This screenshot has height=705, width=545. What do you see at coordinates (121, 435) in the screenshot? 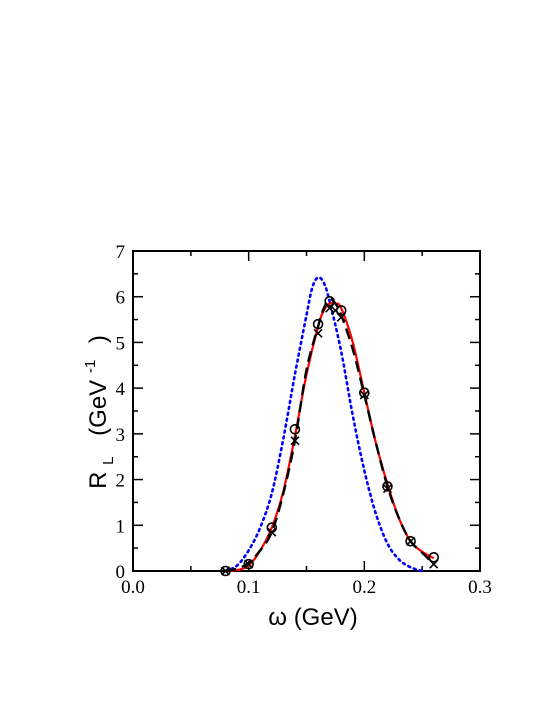
I see `y-tick-label: 3` at bounding box center [121, 435].